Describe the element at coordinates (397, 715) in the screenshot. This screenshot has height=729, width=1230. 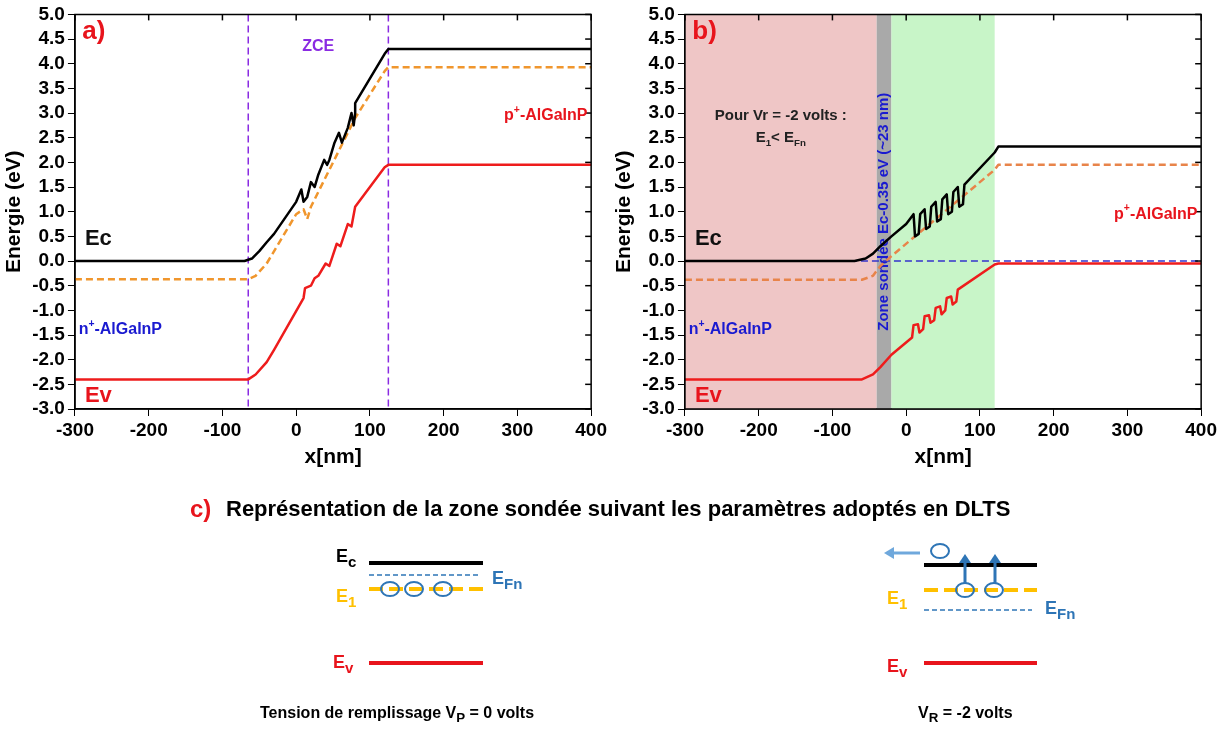
I see `text: Tension de remplissage V$_{P}$ = 0 volts` at that location.